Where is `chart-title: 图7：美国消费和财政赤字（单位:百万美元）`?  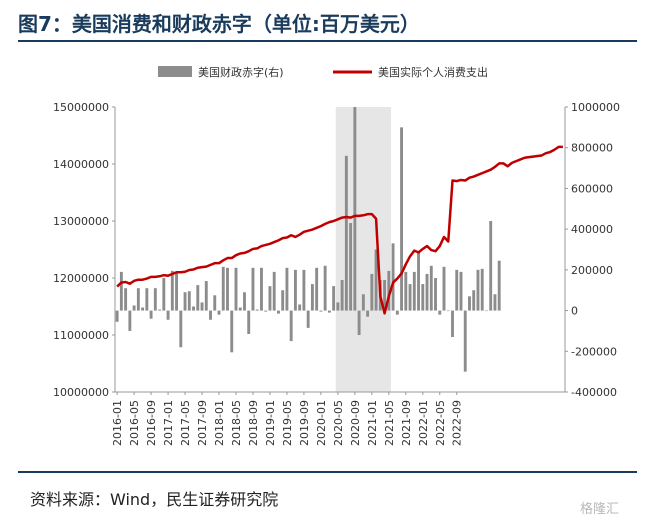 chart-title: 图7：美国消费和财政赤字（单位:百万美元） is located at coordinates (219, 24).